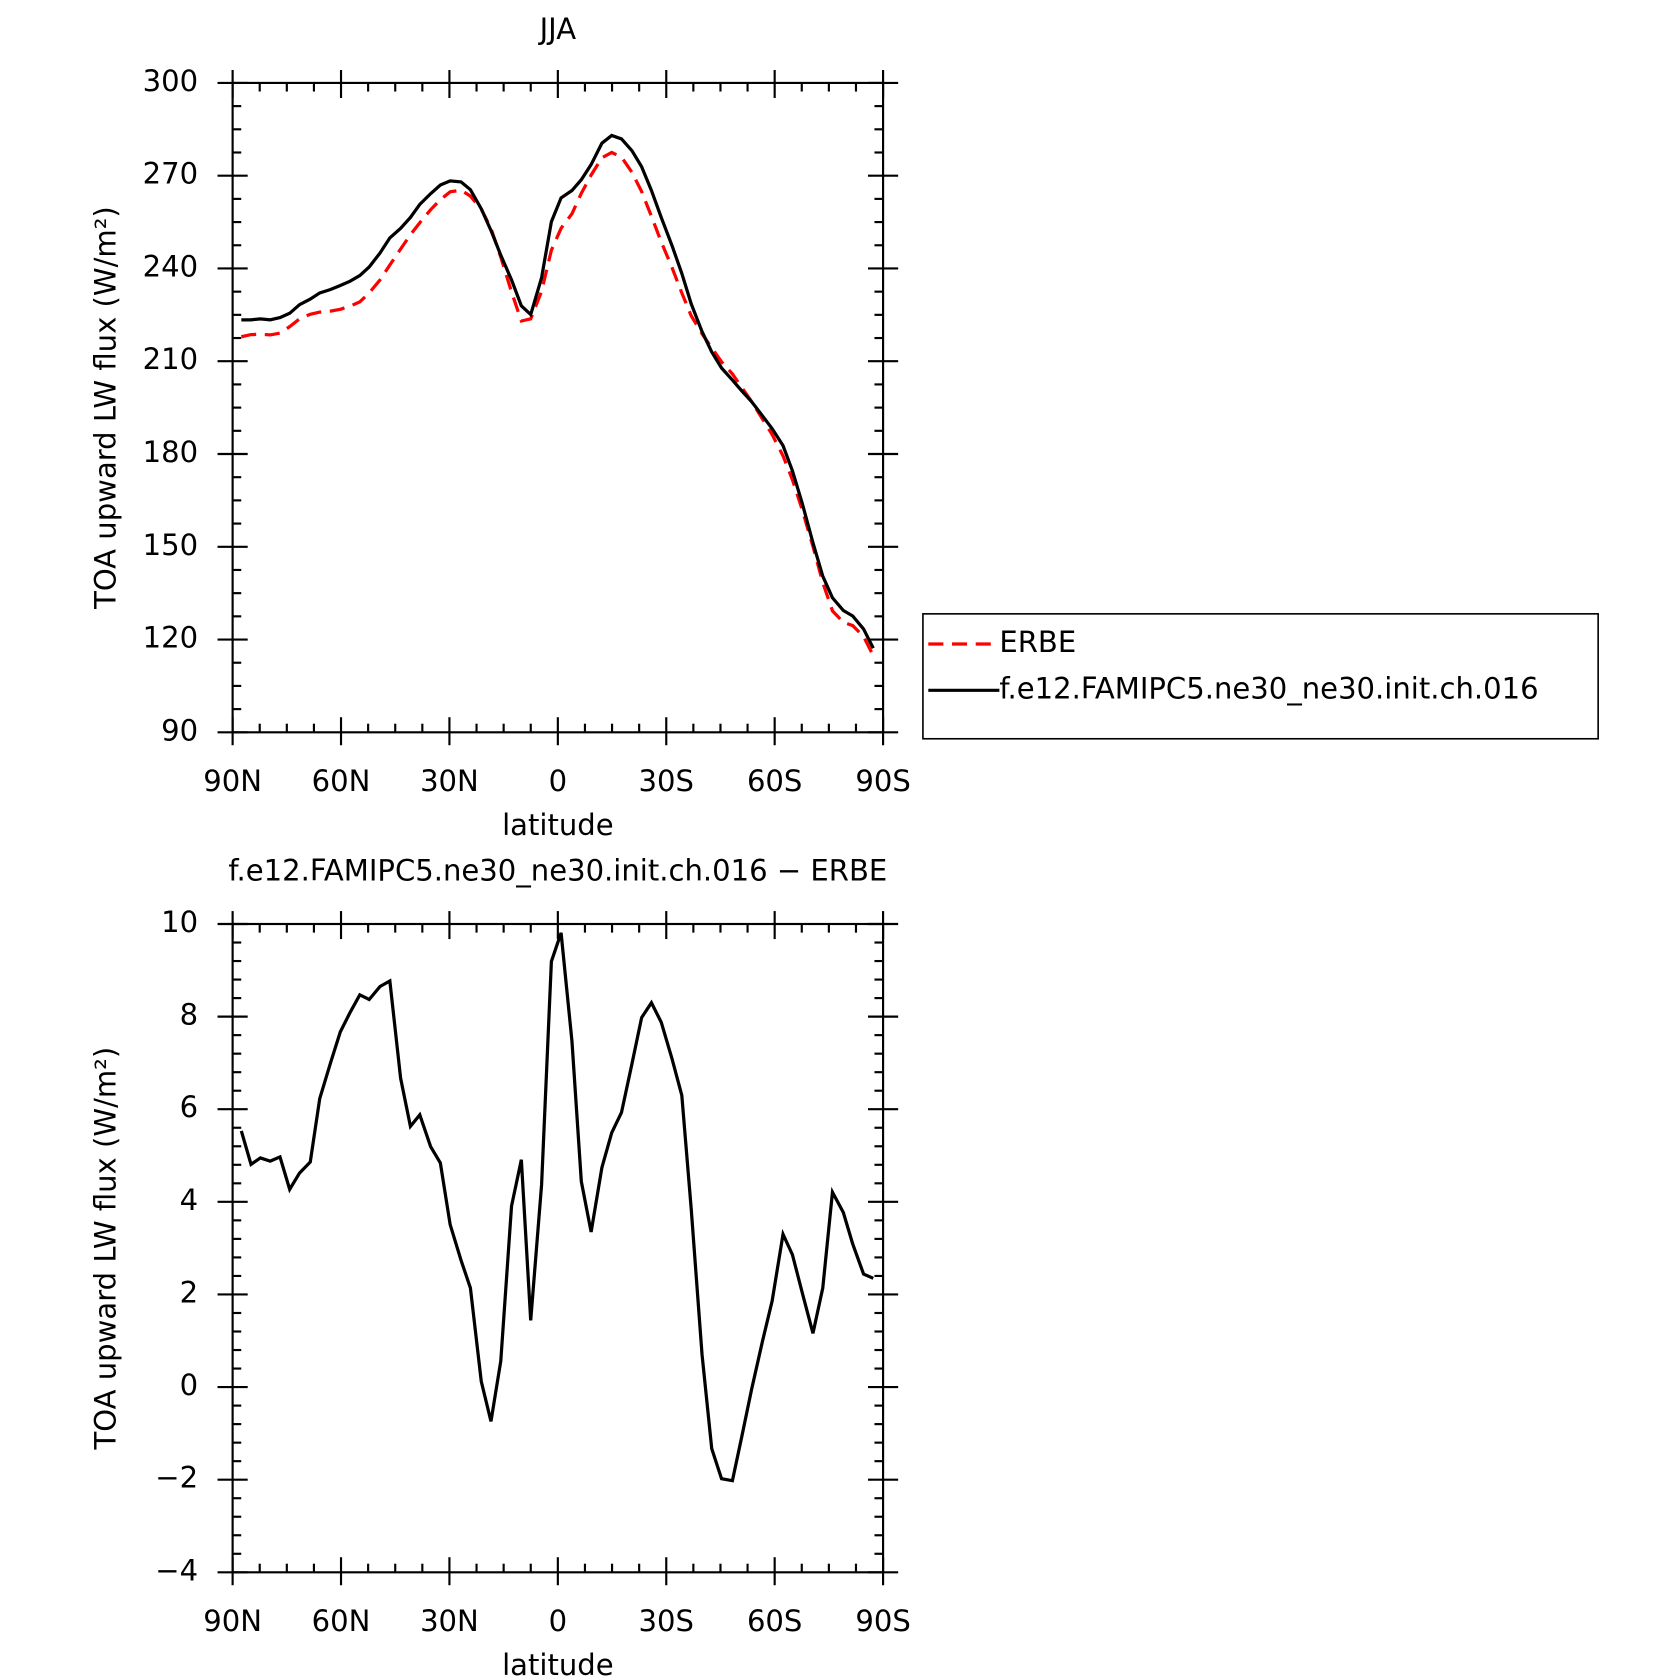  Describe the element at coordinates (170, 452) in the screenshot. I see `y-tick-label: 180` at that location.